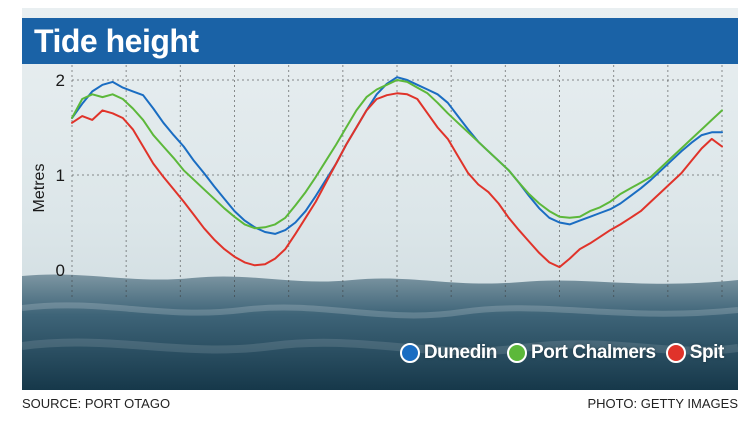 This screenshot has width=748, height=426. What do you see at coordinates (593, 352) in the screenshot?
I see `legend-label-port-chalmers: Port Chalmers` at bounding box center [593, 352].